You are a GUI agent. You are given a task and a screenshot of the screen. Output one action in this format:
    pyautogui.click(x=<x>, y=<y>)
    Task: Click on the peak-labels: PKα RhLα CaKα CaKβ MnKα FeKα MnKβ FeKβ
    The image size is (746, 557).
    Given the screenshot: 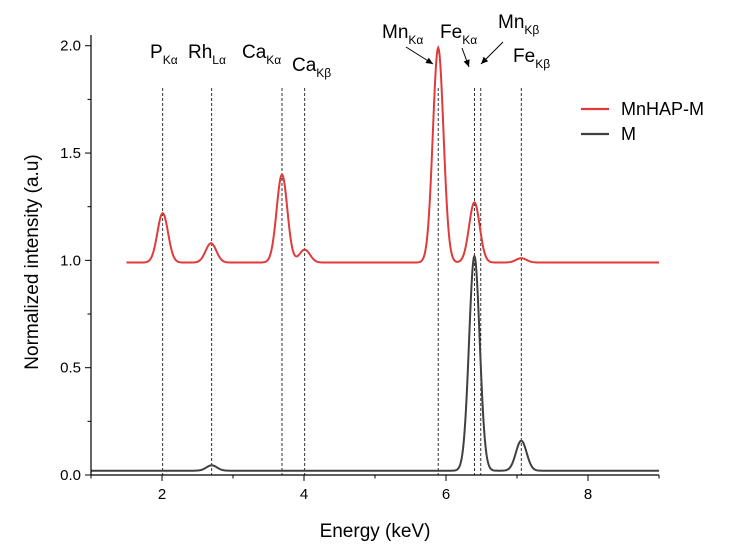 What is the action you would take?
    pyautogui.click(x=350, y=46)
    